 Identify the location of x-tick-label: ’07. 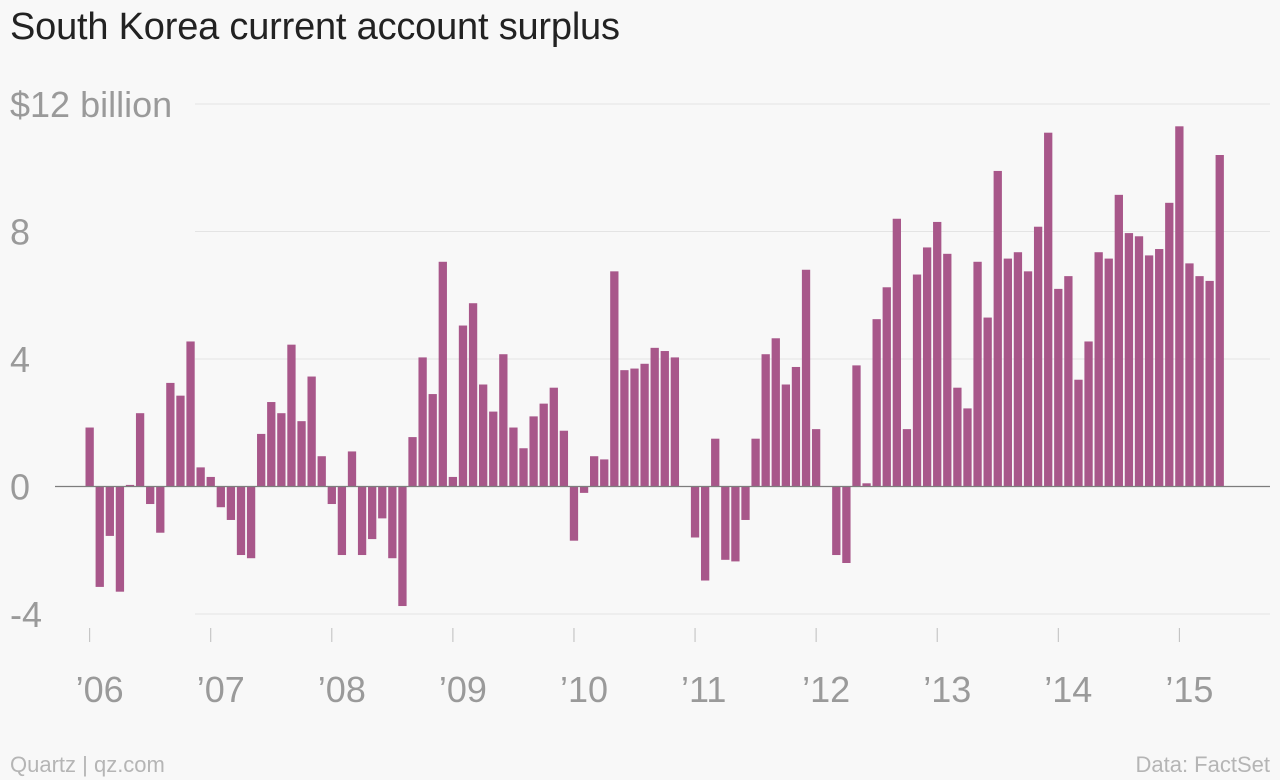
(221, 689).